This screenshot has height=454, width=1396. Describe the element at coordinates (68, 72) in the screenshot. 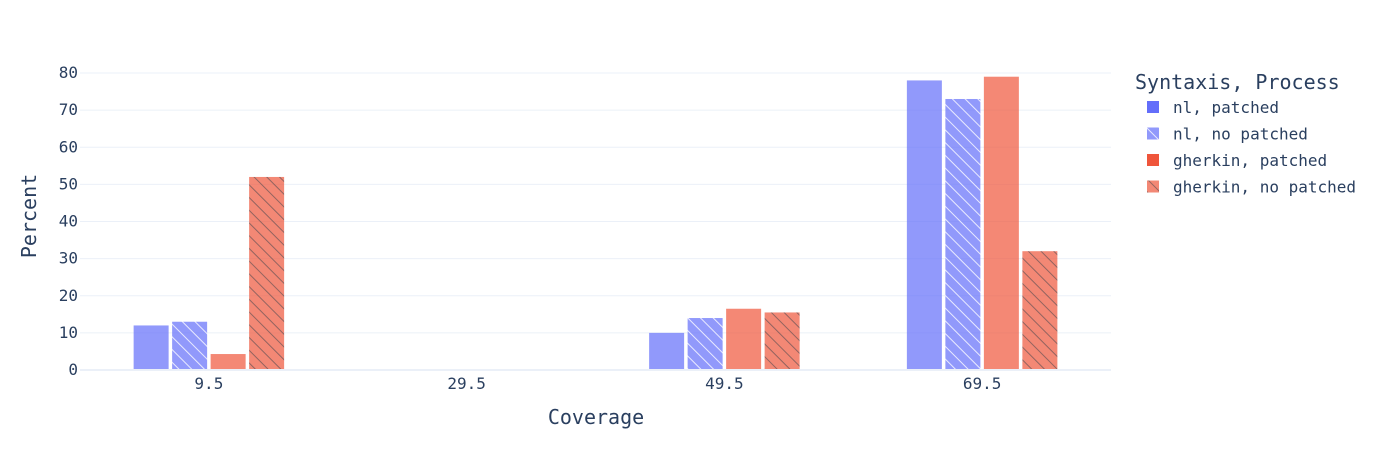

I see `y-tick-label: 80` at that location.